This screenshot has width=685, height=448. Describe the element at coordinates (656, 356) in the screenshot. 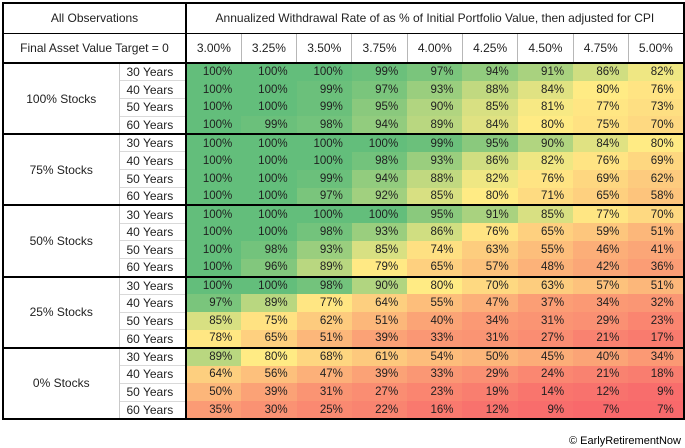

I see `swr-value-cell: 34%` at that location.